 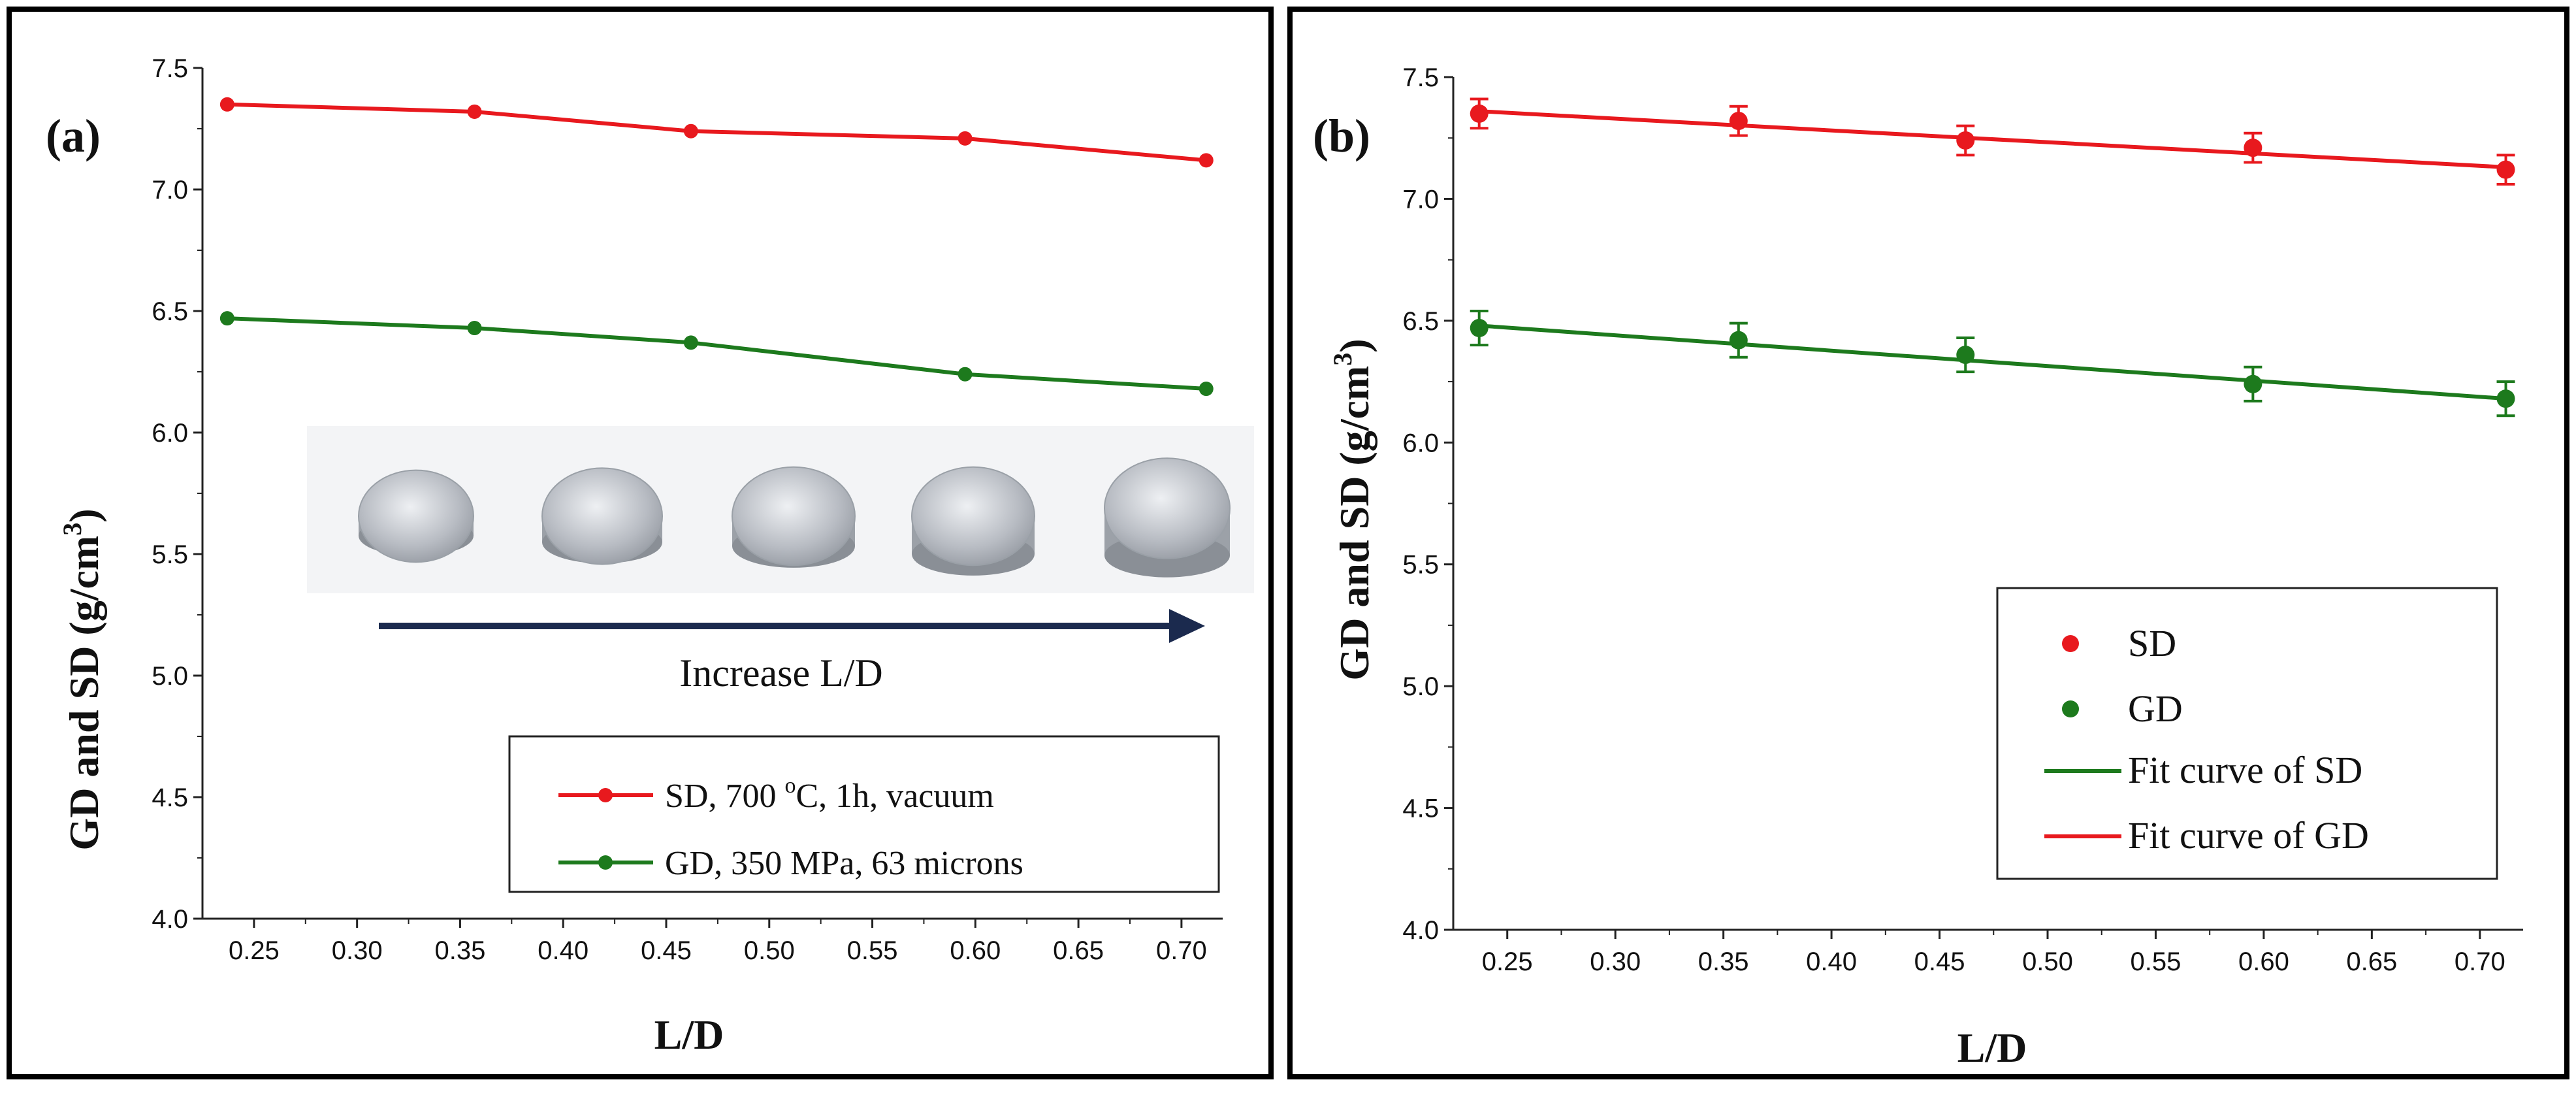 I want to click on svg-text: SD, 700 oC, 1h, vacuum, so click(x=829, y=794).